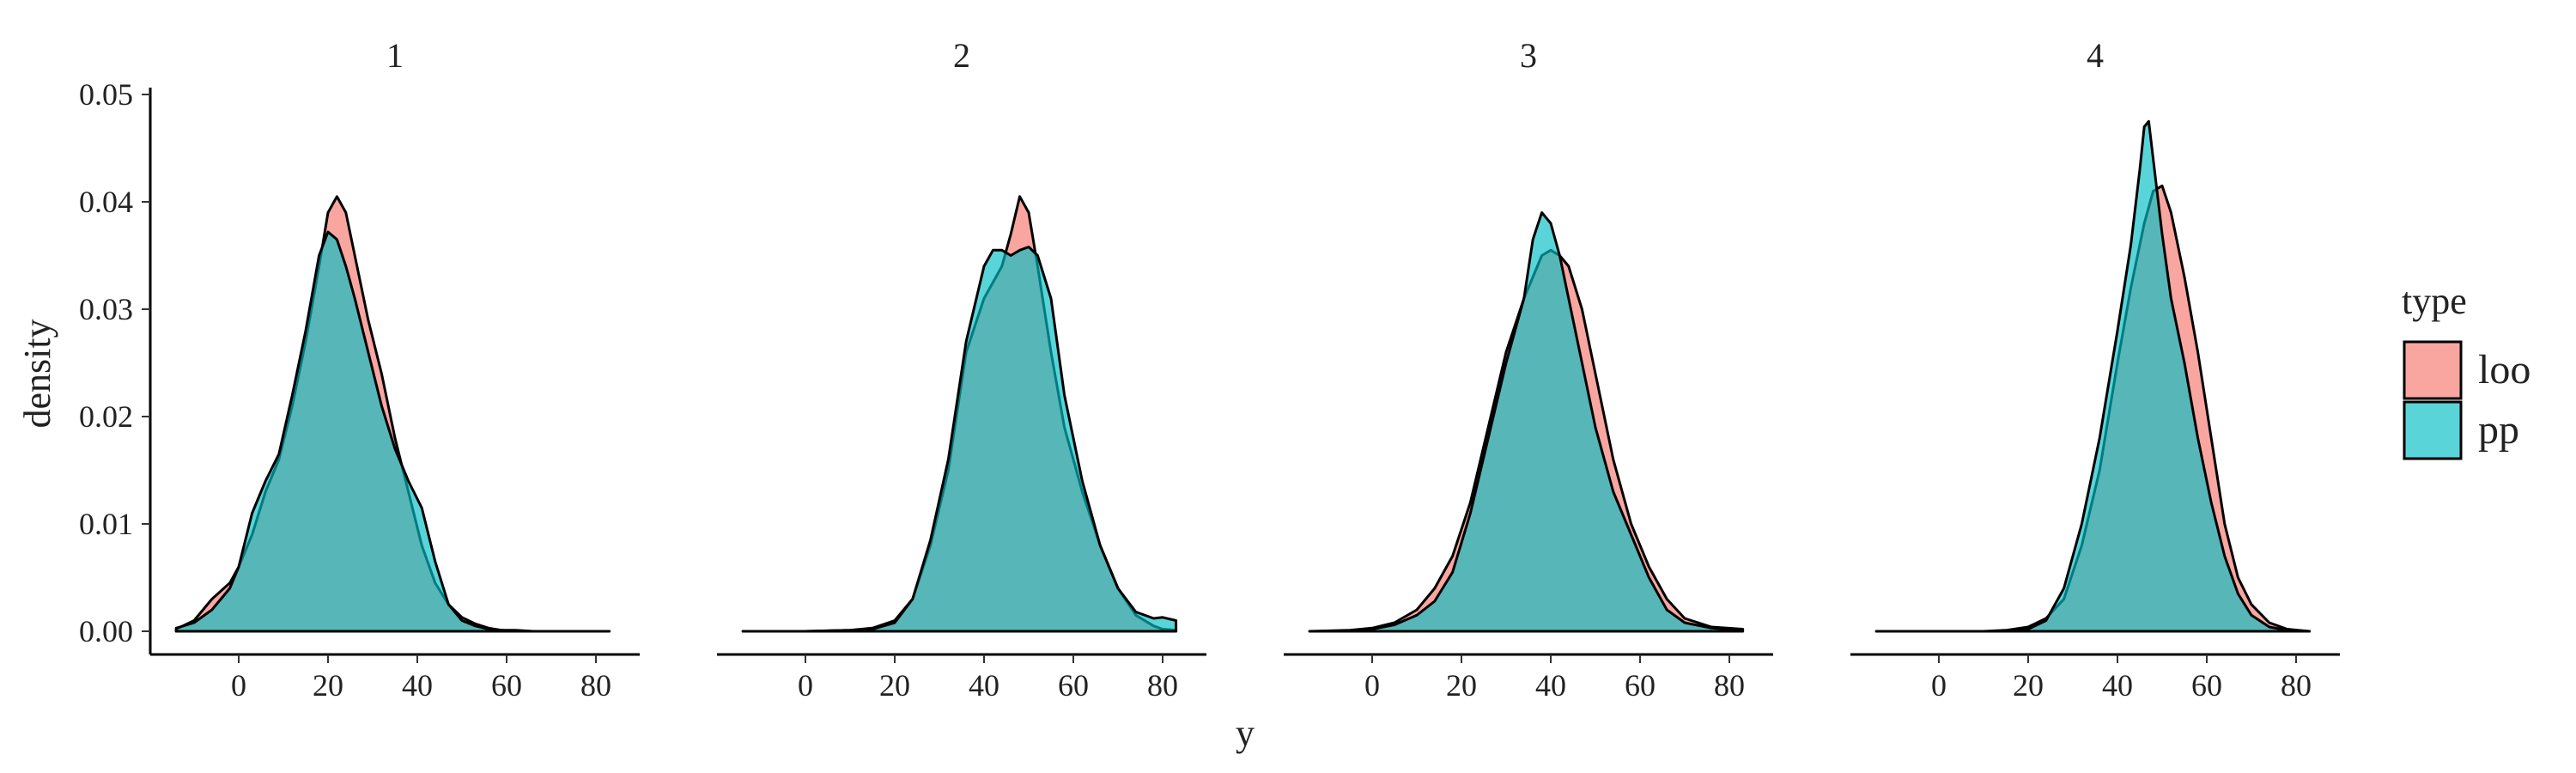  What do you see at coordinates (37, 373) in the screenshot?
I see `y-axis-title: density` at bounding box center [37, 373].